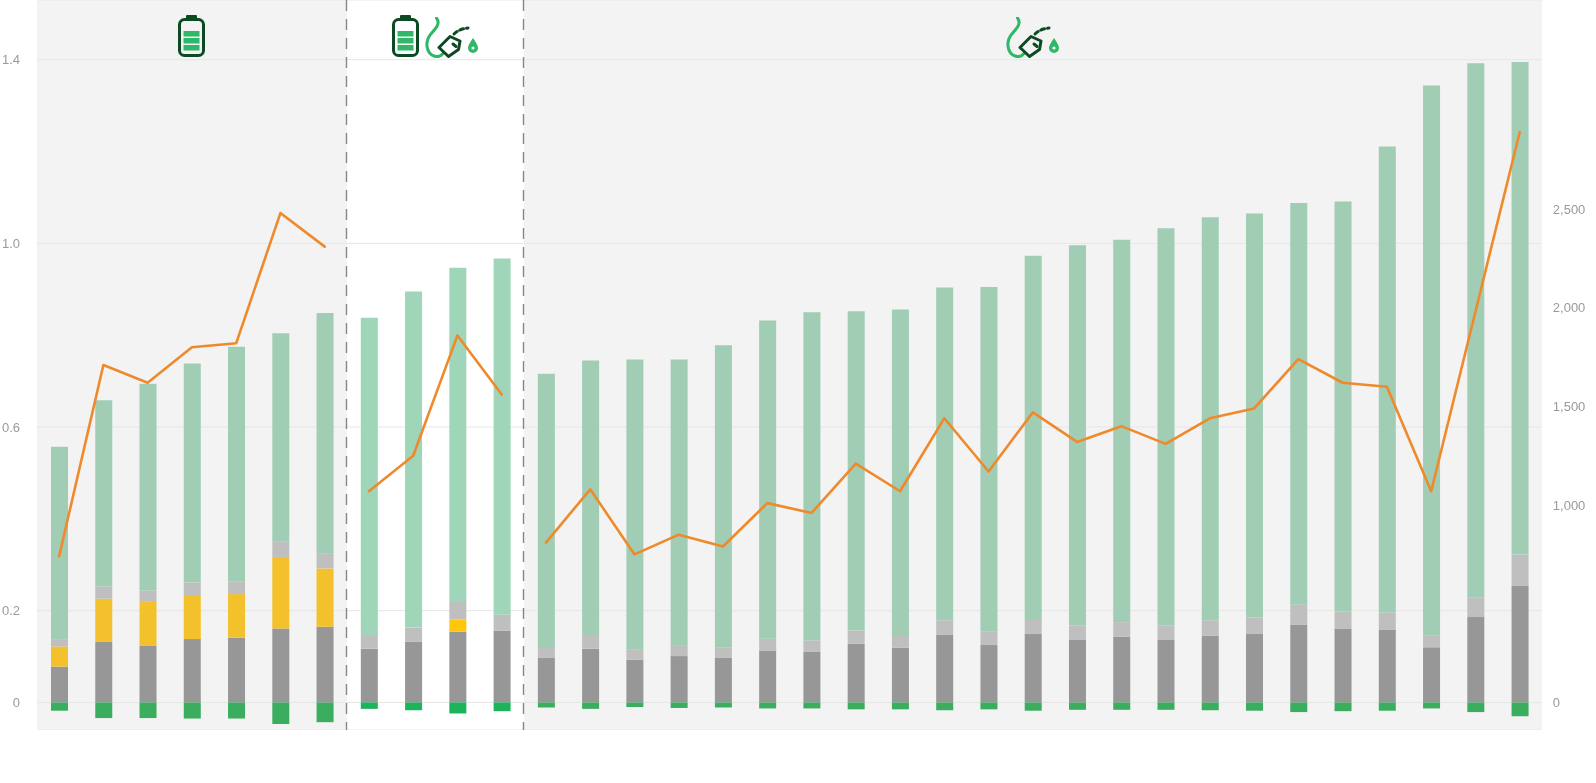 Image resolution: width=1596 pixels, height=783 pixels. I want to click on line-series, so click(435, 413).